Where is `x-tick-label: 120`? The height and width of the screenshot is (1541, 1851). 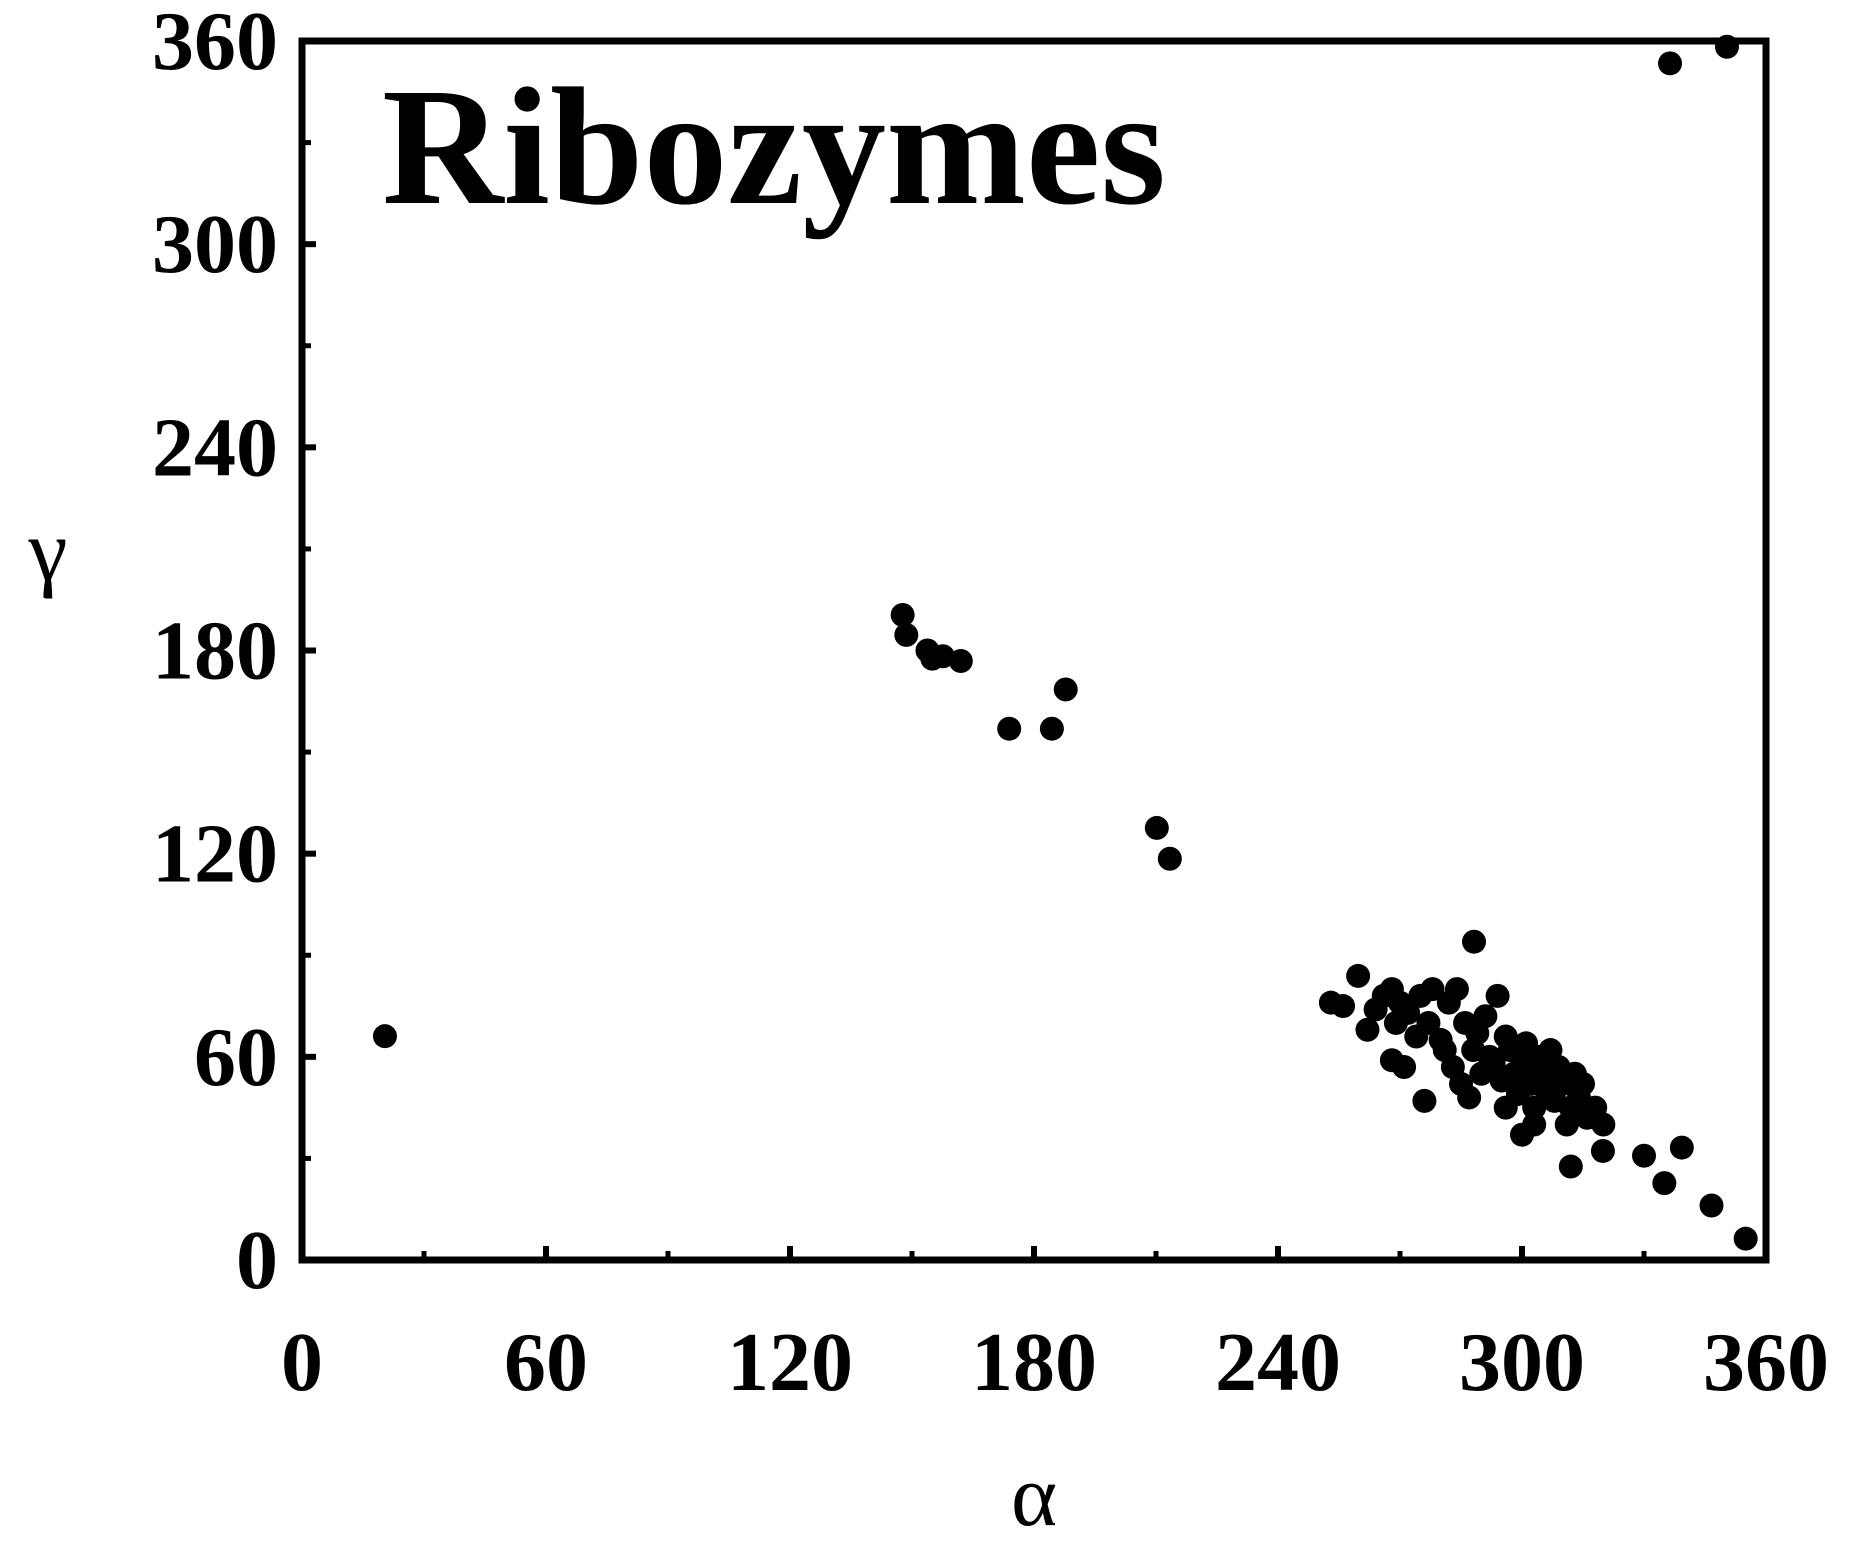
x-tick-label: 120 is located at coordinates (790, 1362).